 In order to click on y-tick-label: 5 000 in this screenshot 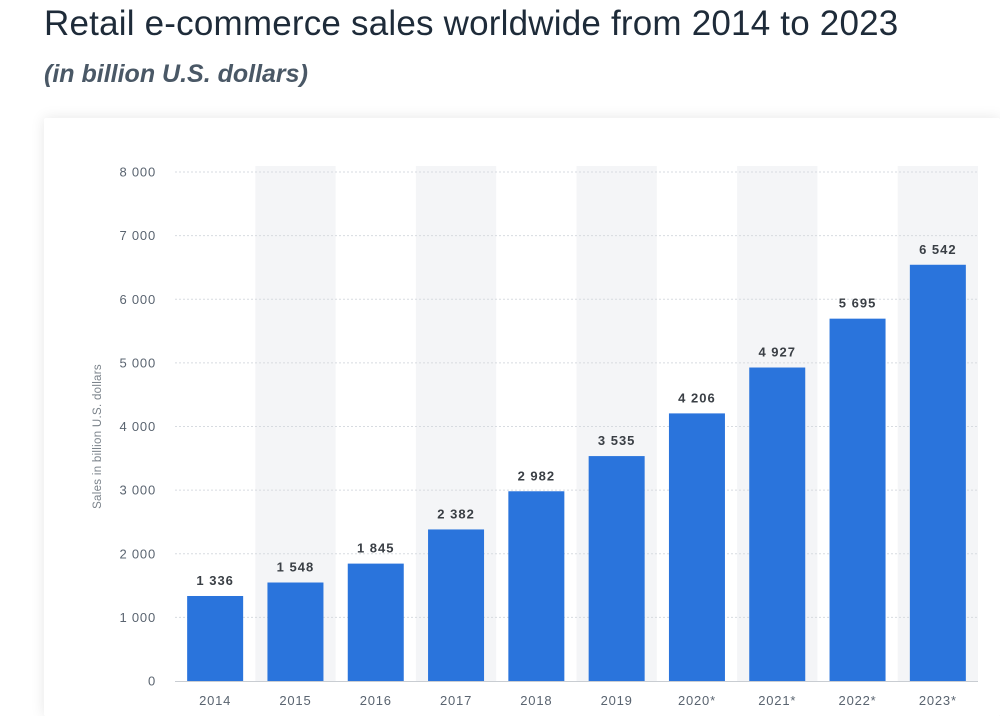, I will do `click(137, 362)`.